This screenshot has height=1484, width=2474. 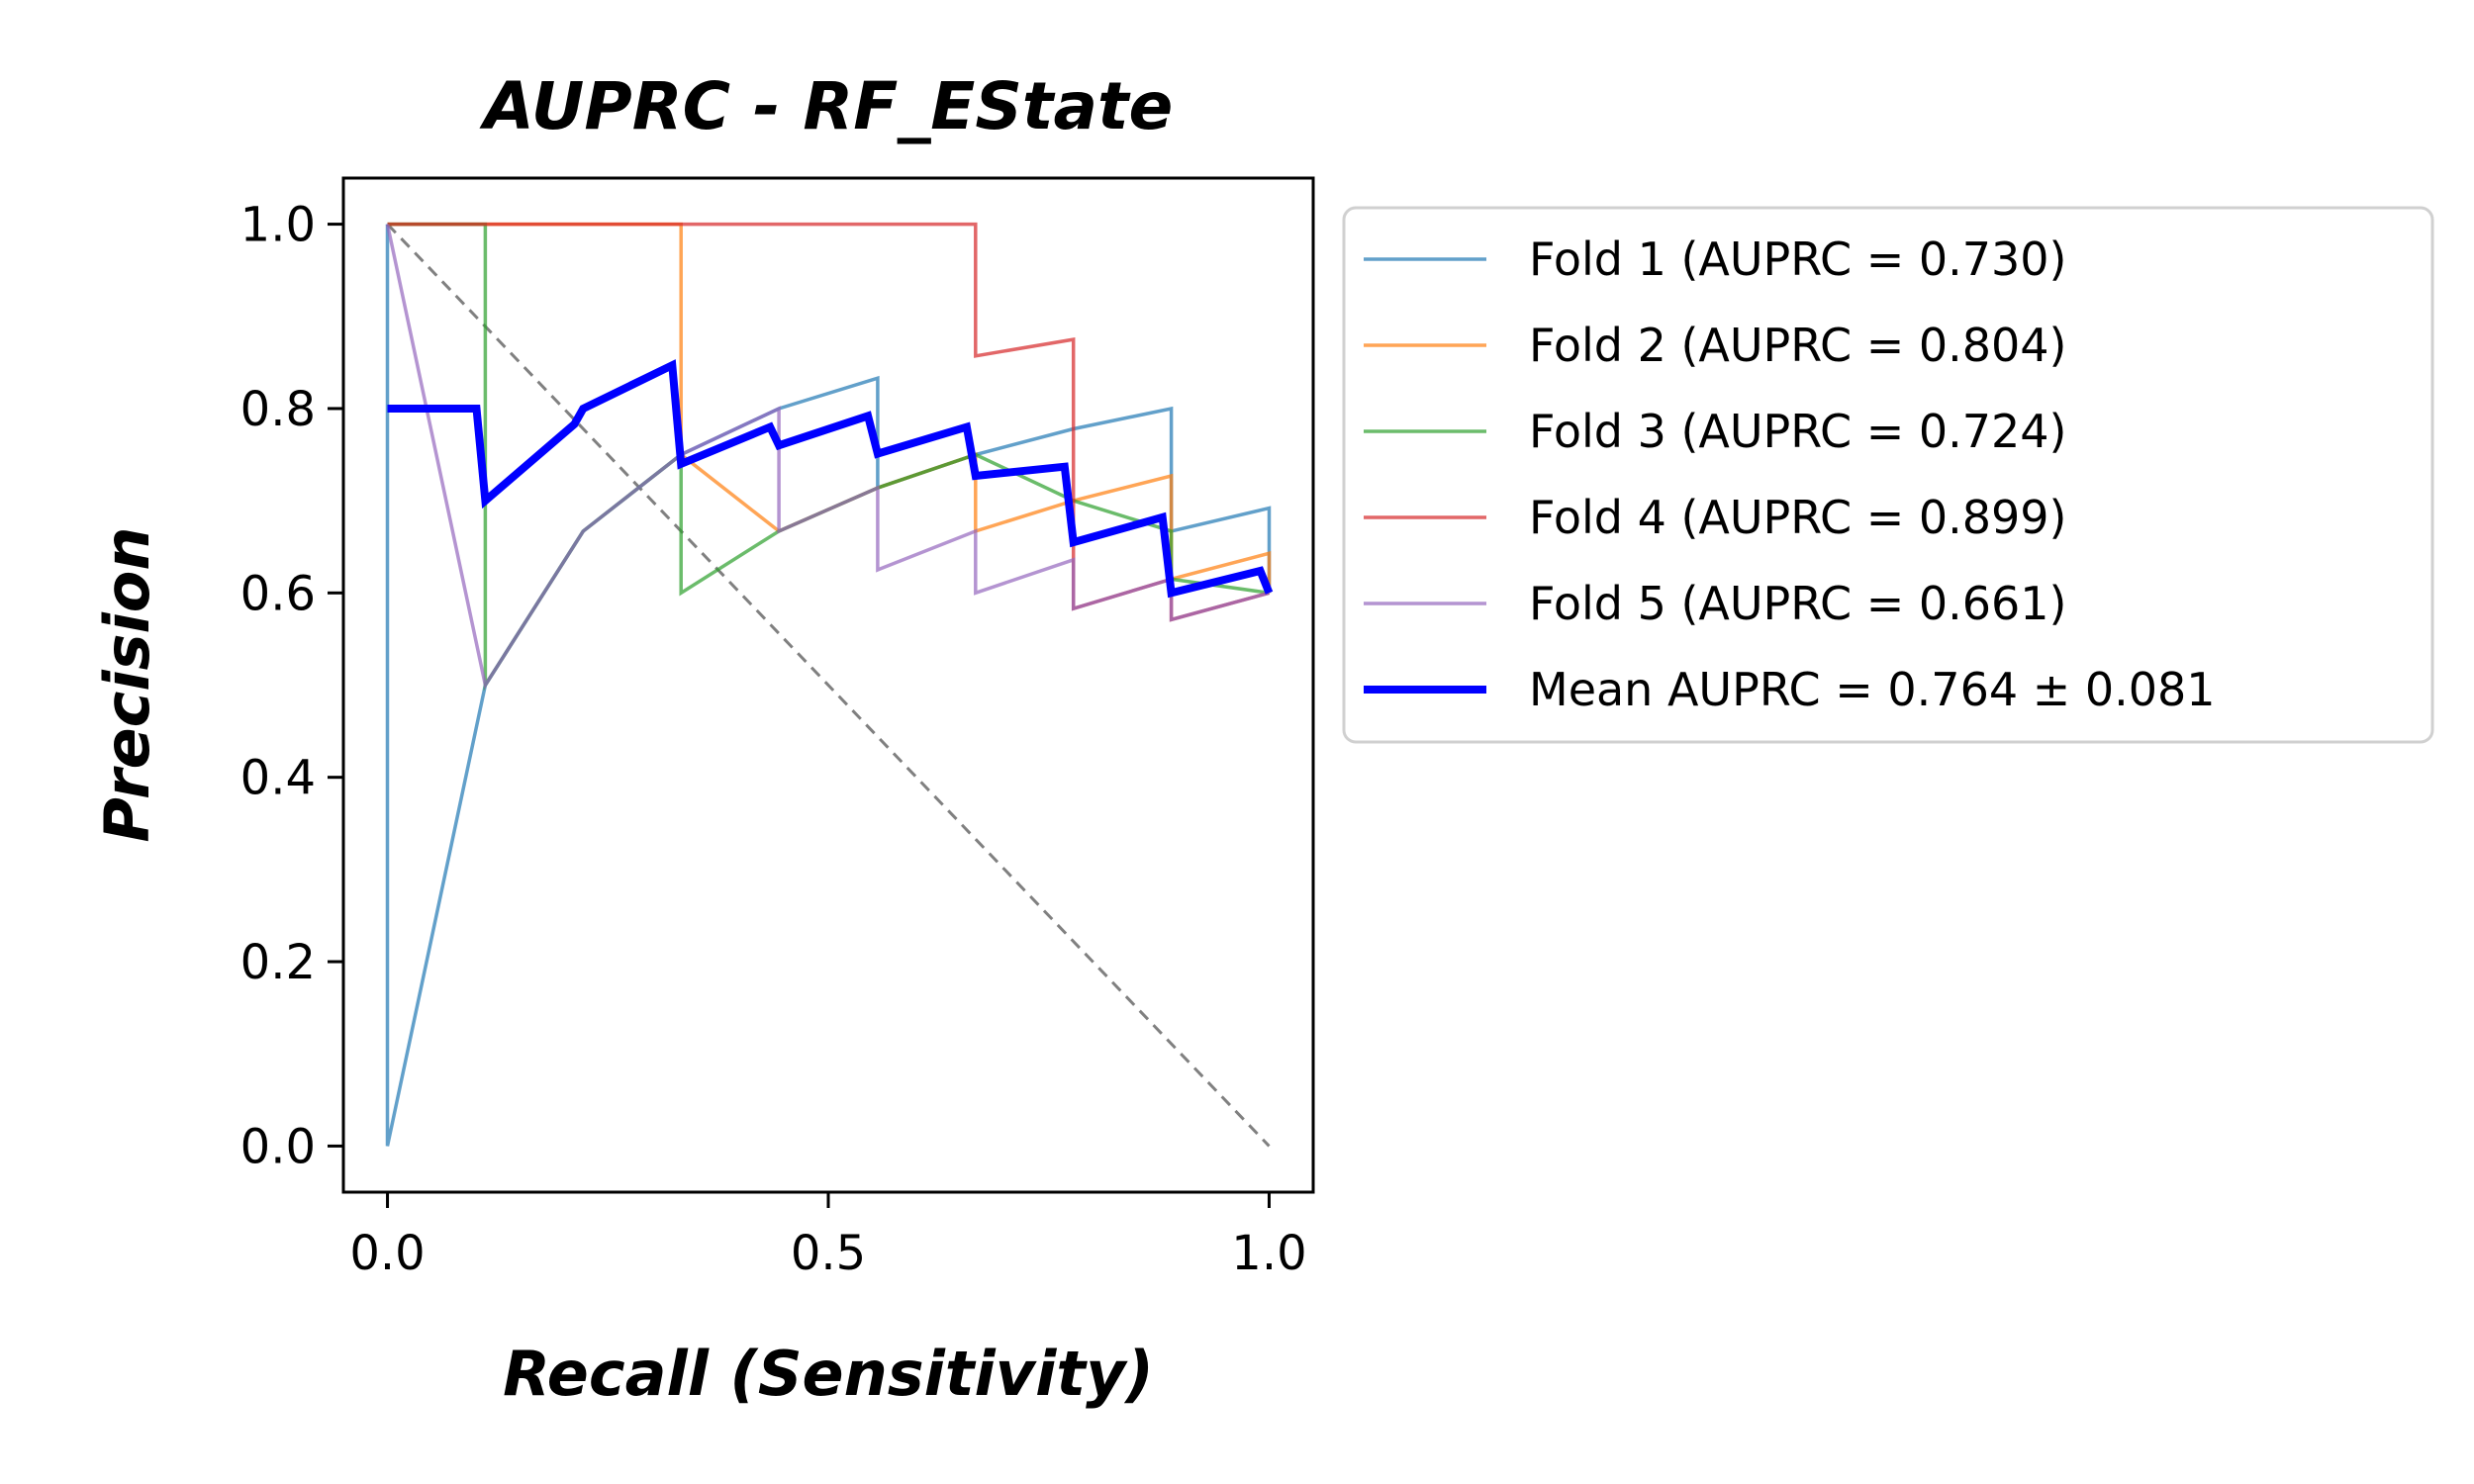 I want to click on y-tick-label: 0.4, so click(x=278, y=778).